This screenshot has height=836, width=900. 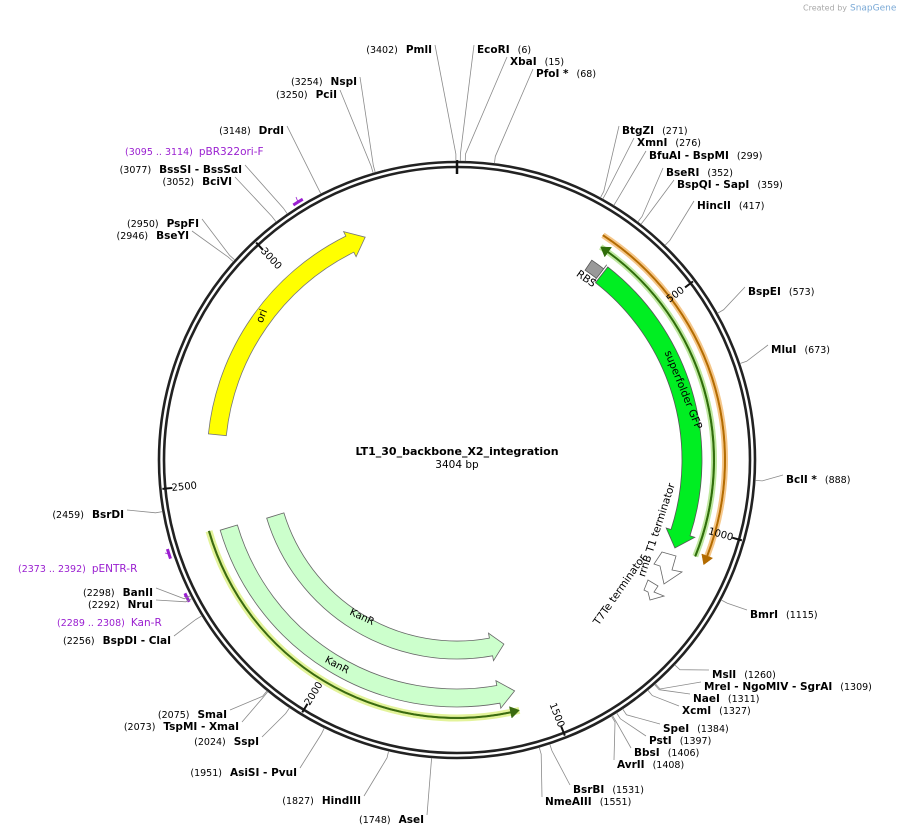 What do you see at coordinates (764, 292) in the screenshot?
I see `site-name: BspEI` at bounding box center [764, 292].